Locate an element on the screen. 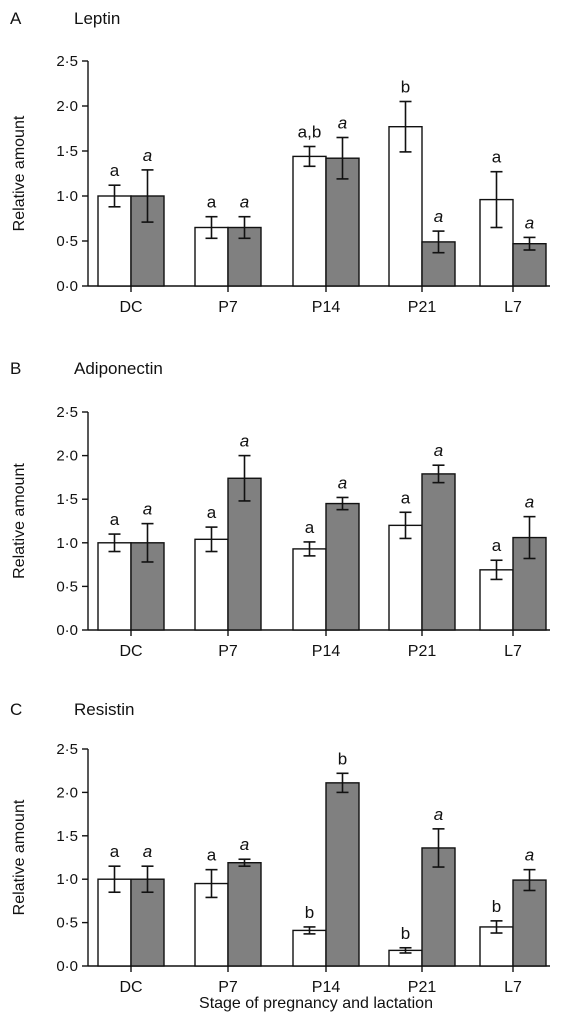 The height and width of the screenshot is (1022, 568). significance-label: a,b is located at coordinates (310, 132).